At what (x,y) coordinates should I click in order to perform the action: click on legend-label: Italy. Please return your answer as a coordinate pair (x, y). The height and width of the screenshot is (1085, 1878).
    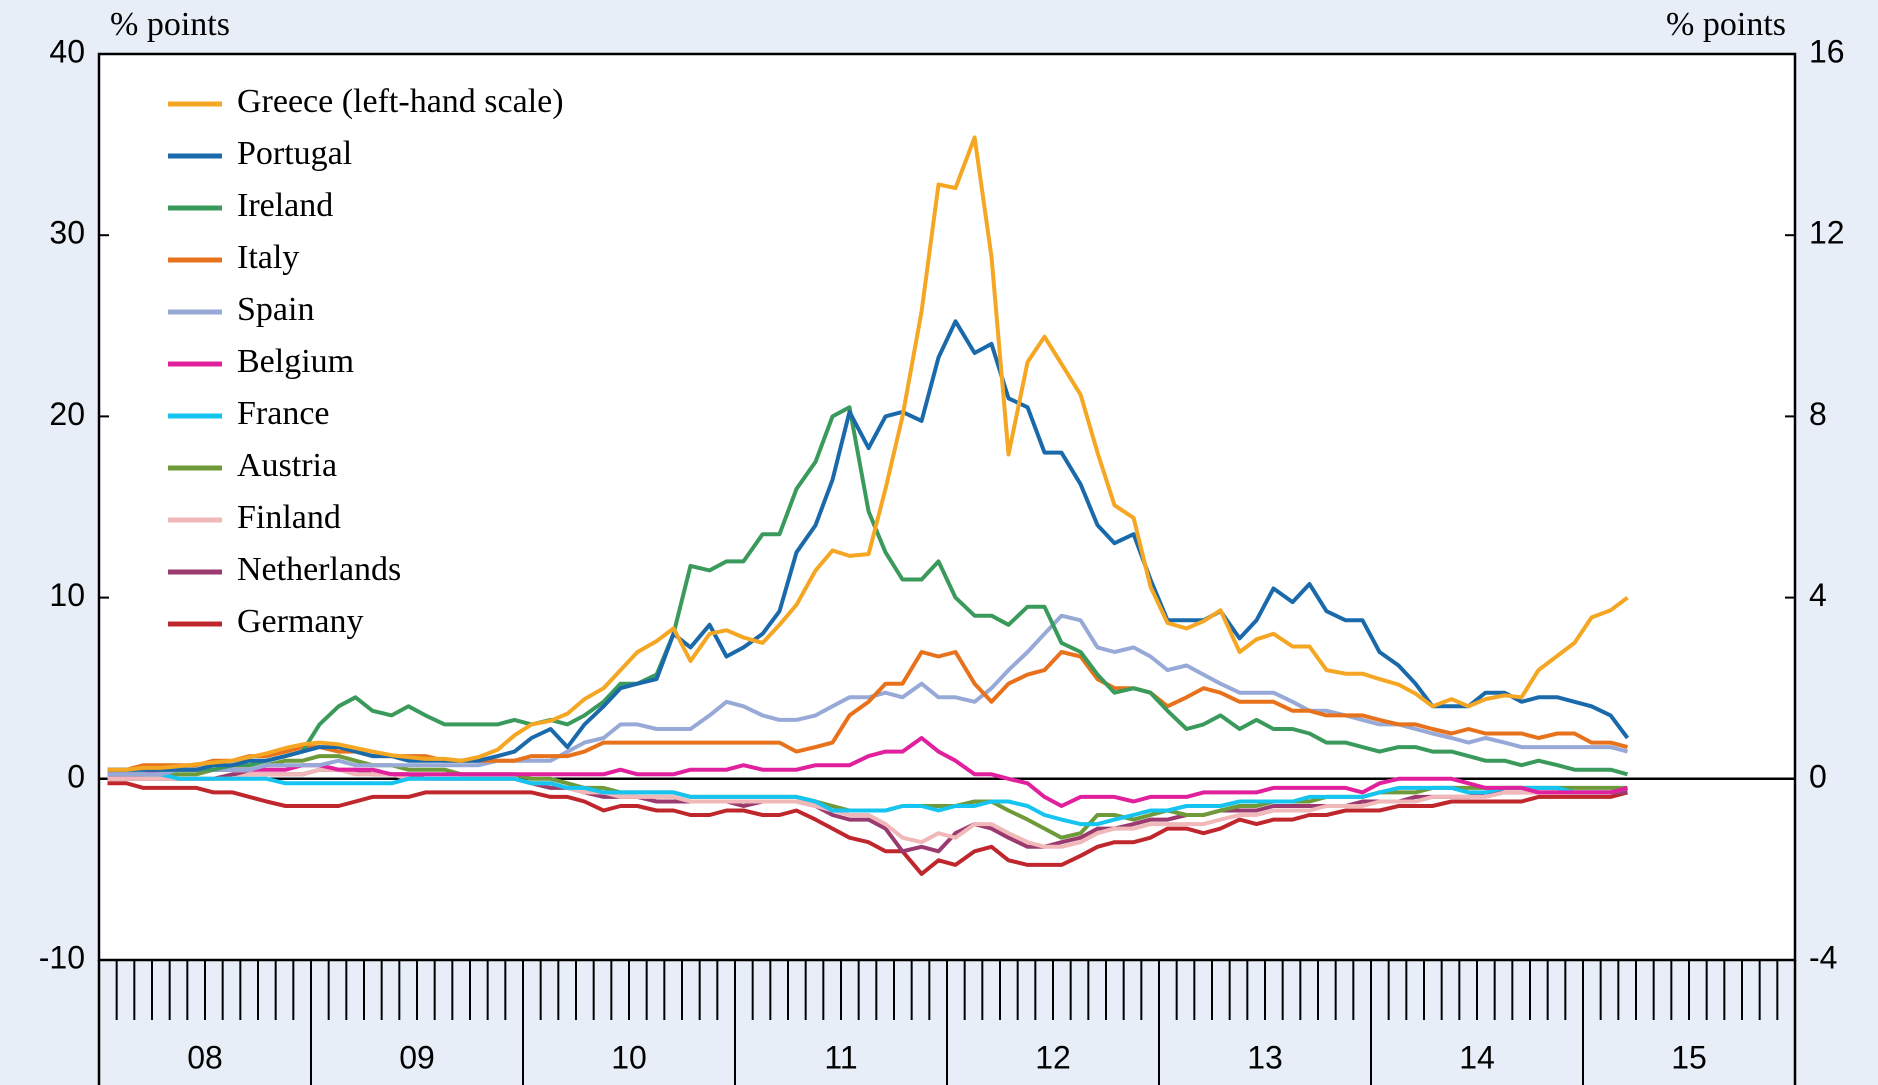
    Looking at the image, I should click on (268, 257).